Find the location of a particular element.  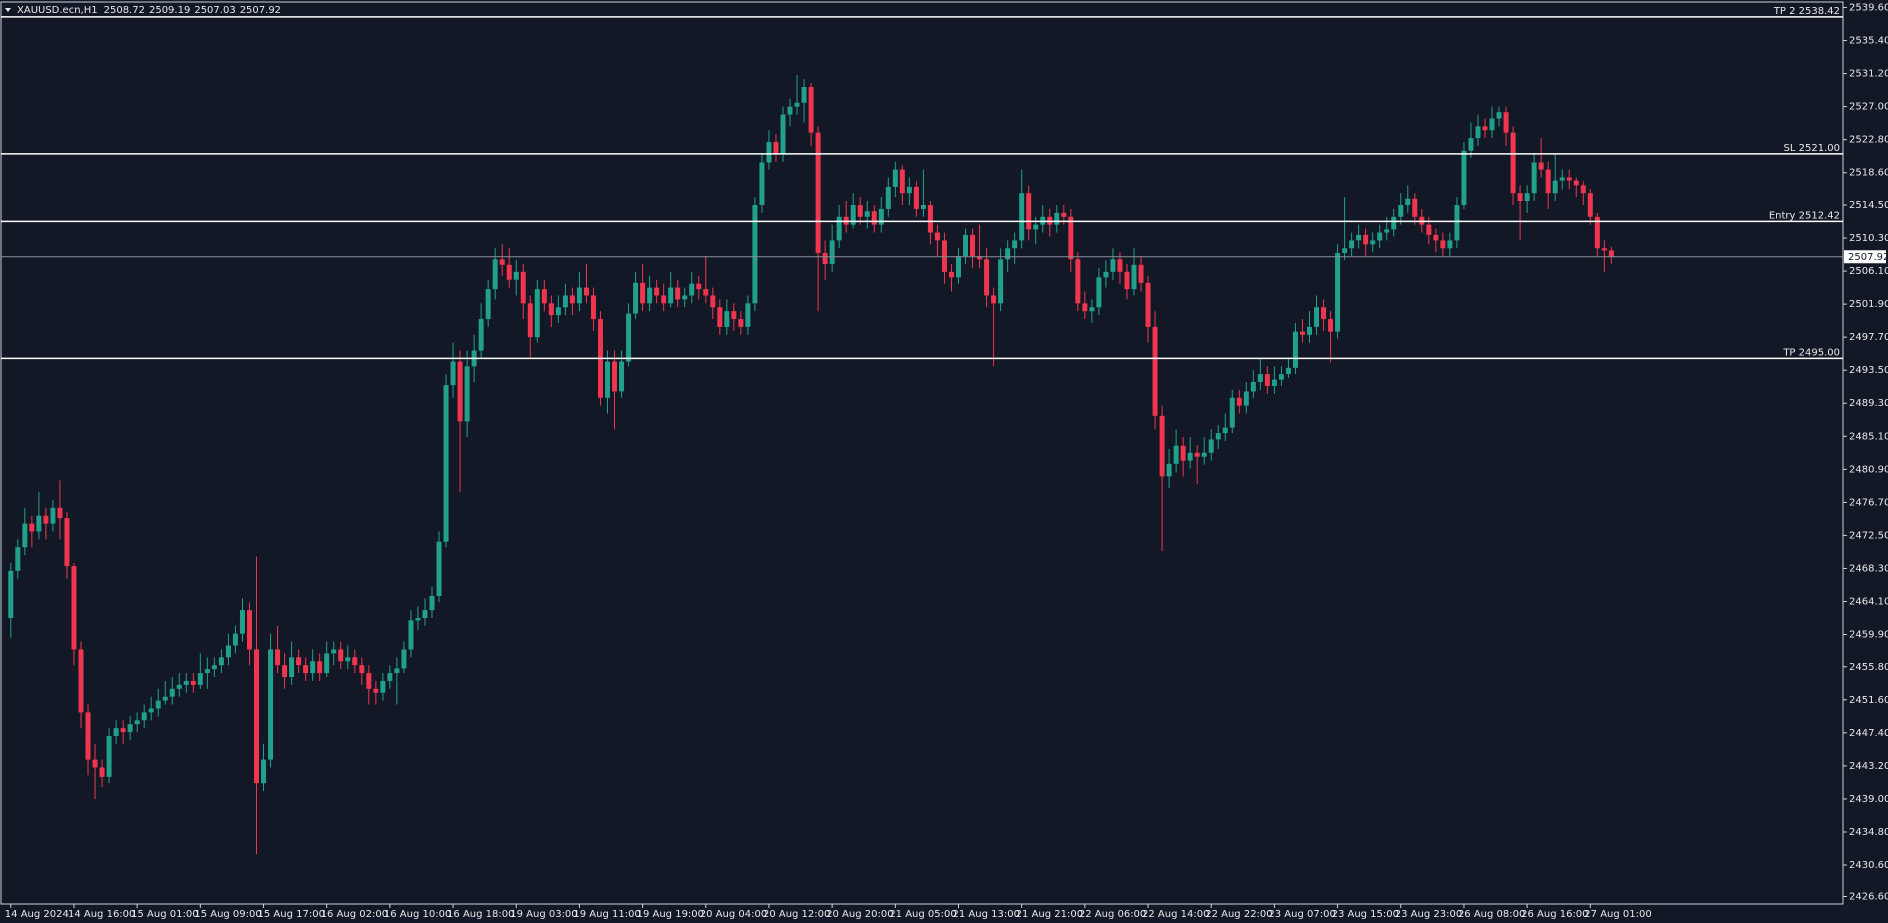

x-tick-label: 14 Aug 16:00 is located at coordinates (101, 914).